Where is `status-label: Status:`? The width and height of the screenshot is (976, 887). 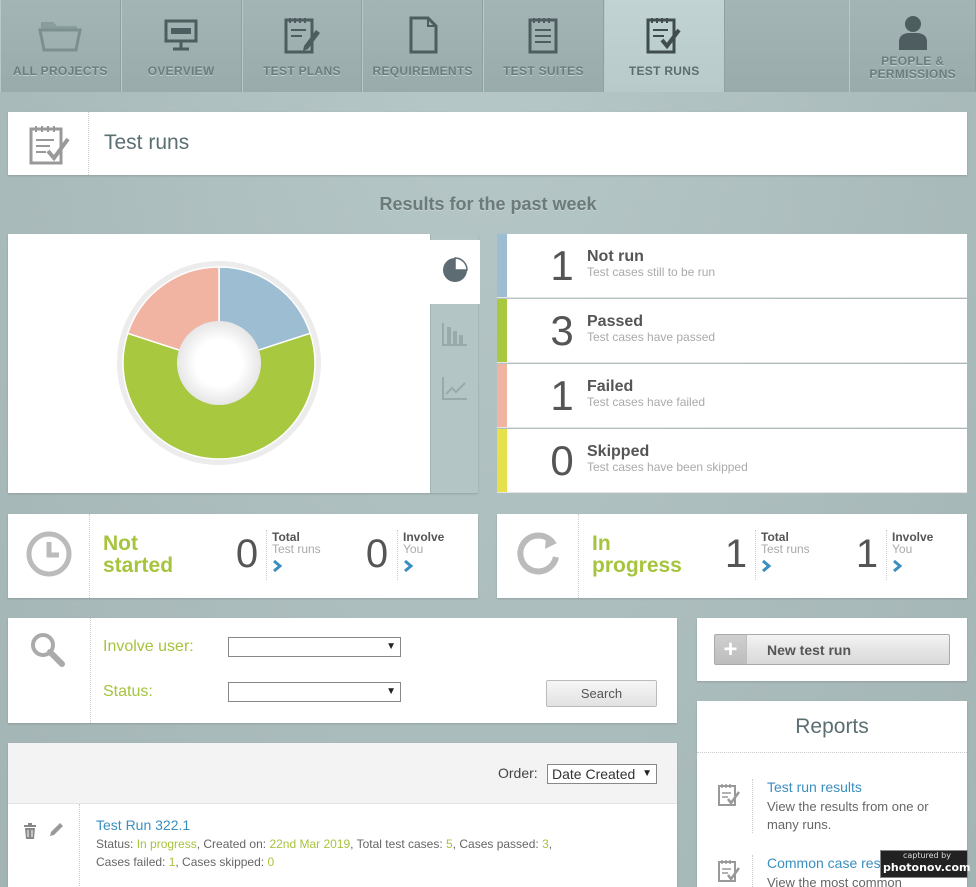
status-label: Status: is located at coordinates (128, 691).